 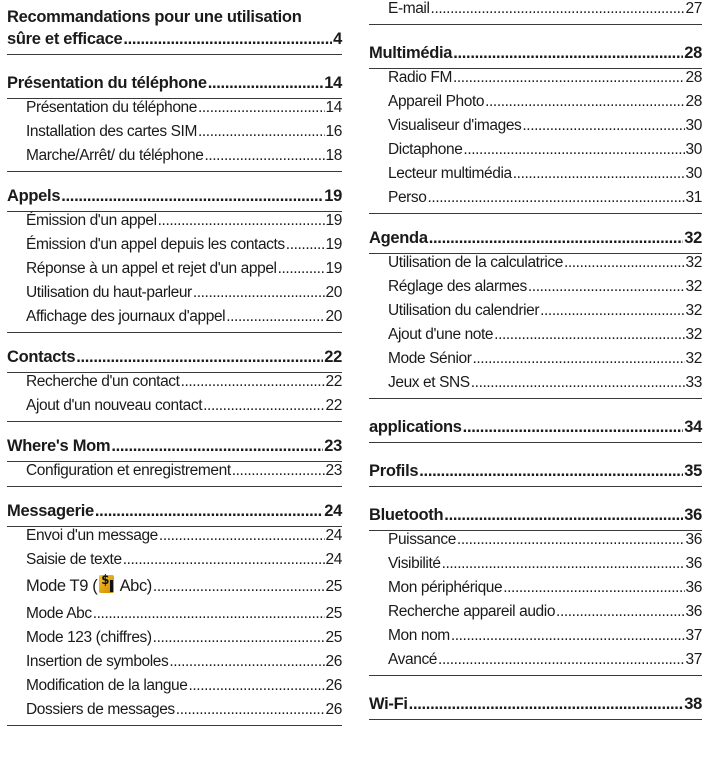 What do you see at coordinates (107, 685) in the screenshot?
I see `entry-label: Modification de la langue` at bounding box center [107, 685].